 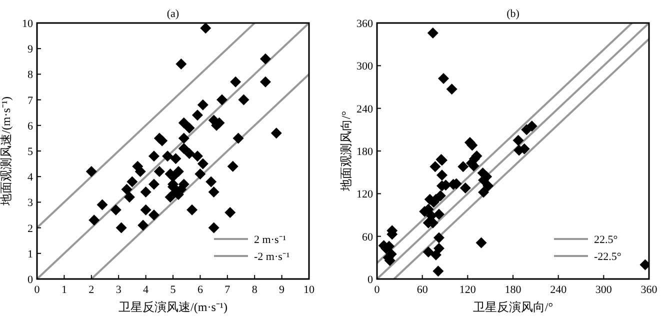 I want to click on y-tick-label: 7, so click(x=31, y=100).